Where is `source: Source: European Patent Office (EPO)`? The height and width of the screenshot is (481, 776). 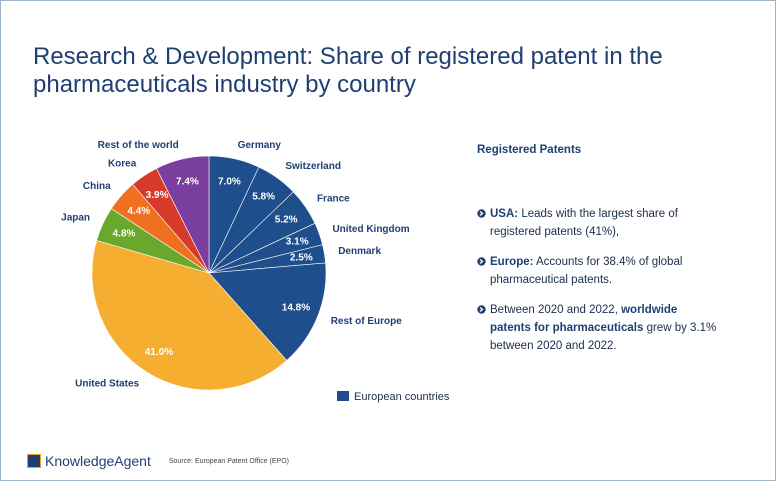 source: Source: European Patent Office (EPO) is located at coordinates (228, 461).